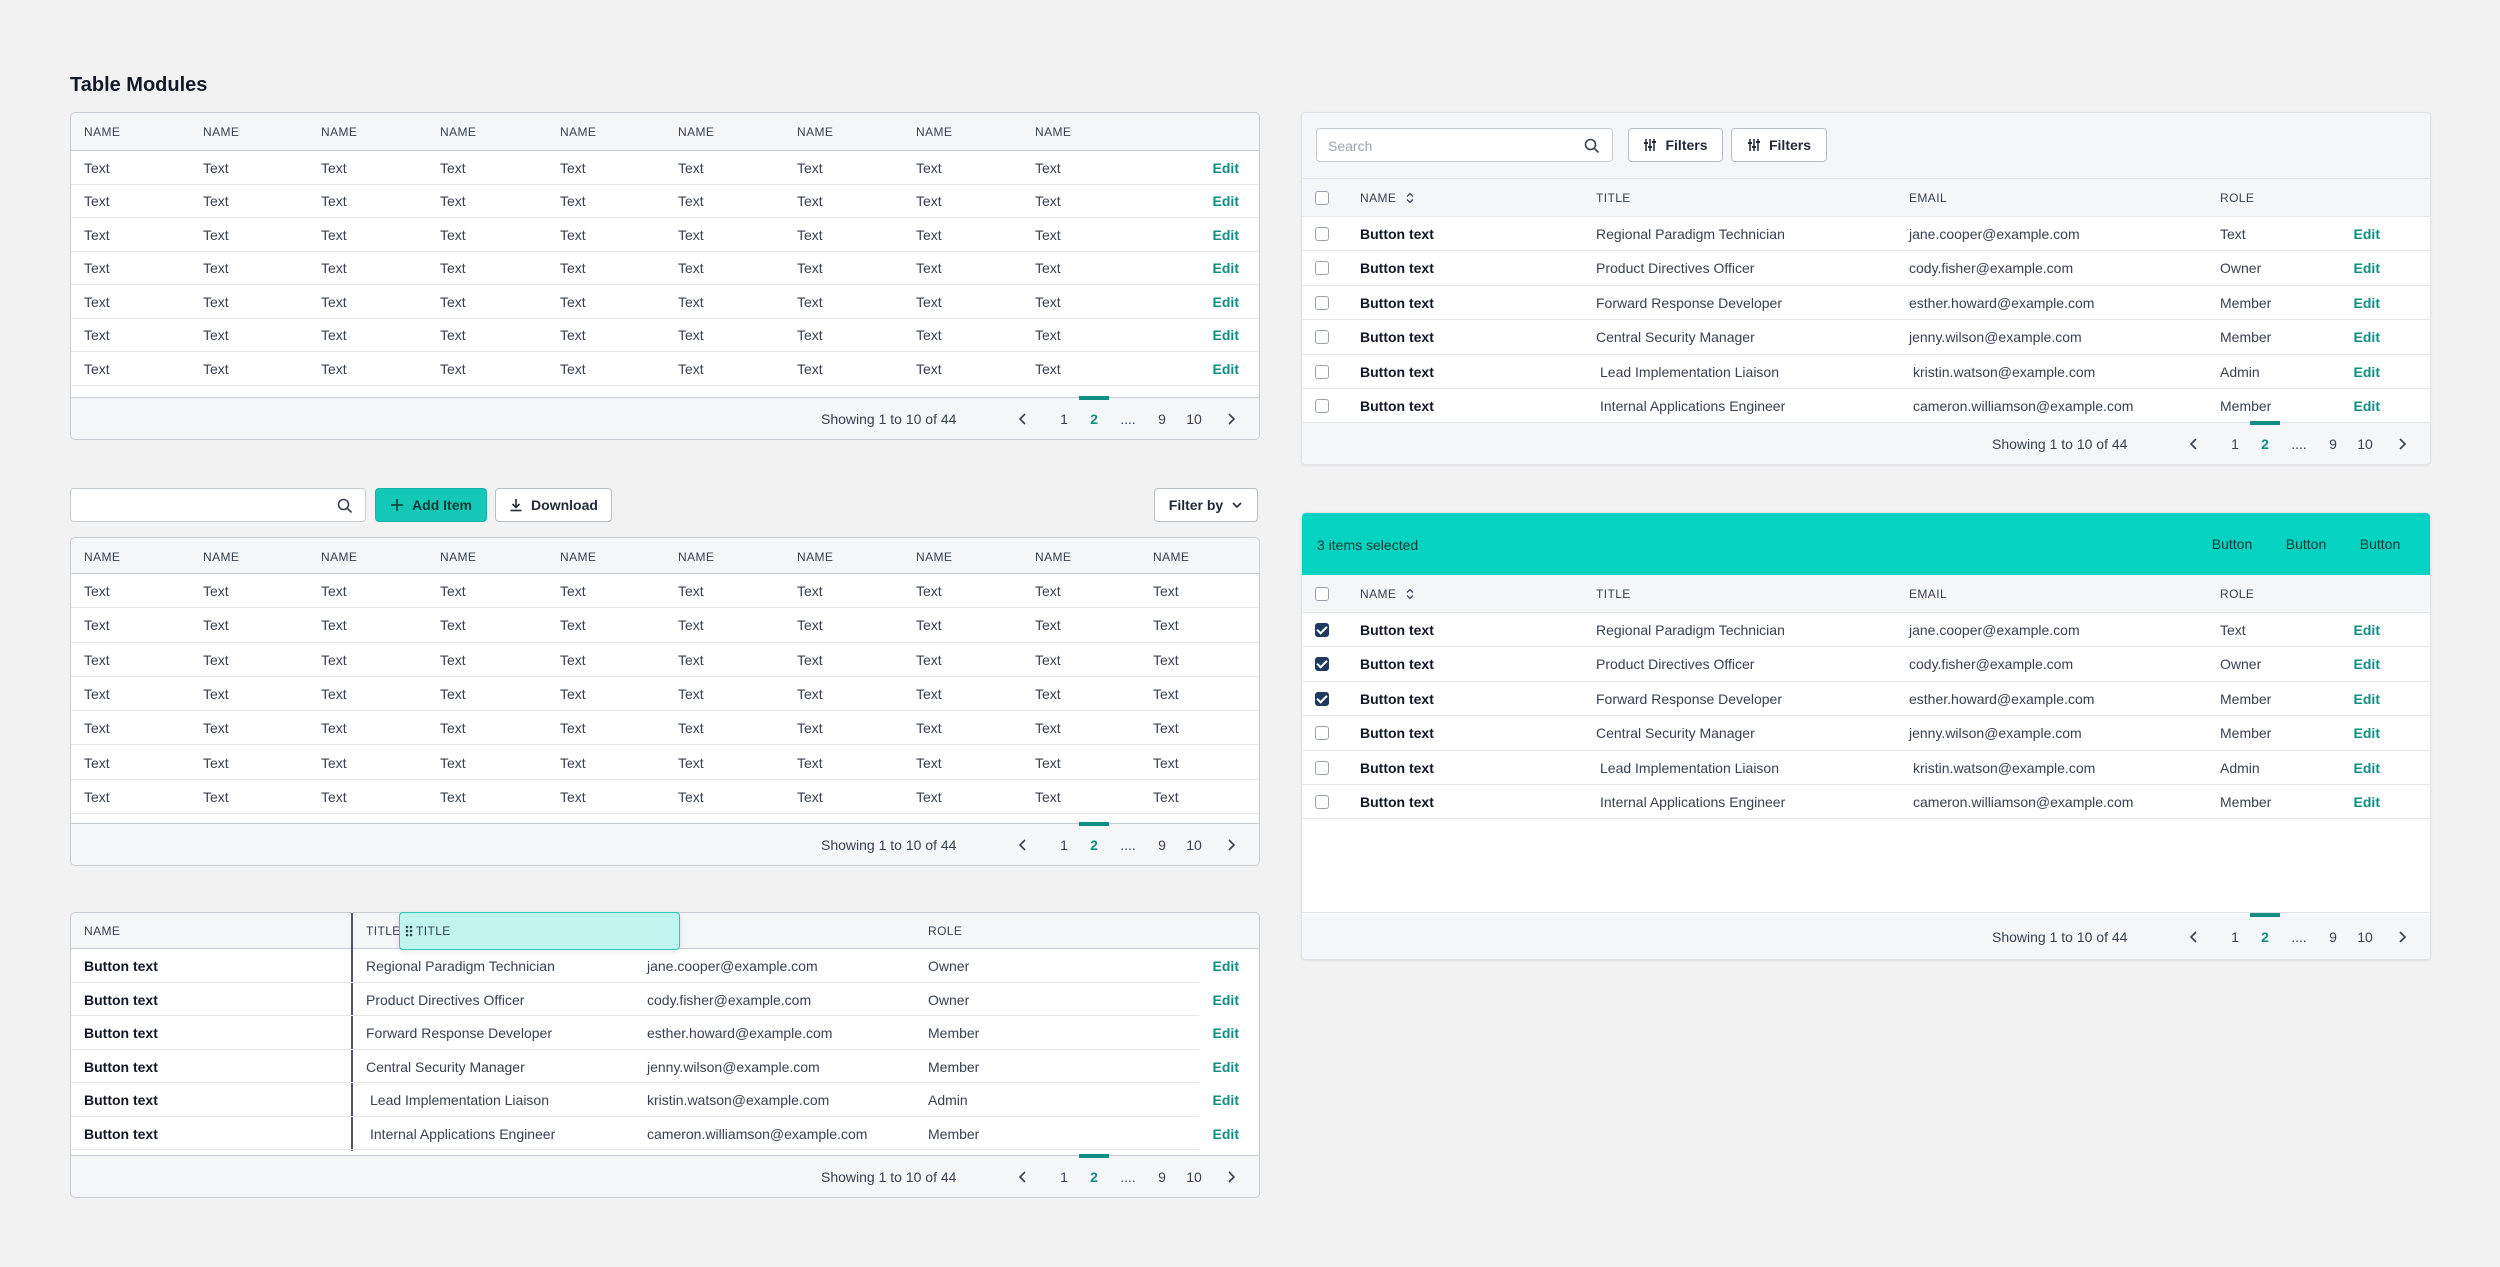  I want to click on header-email: EMAIL, so click(1928, 594).